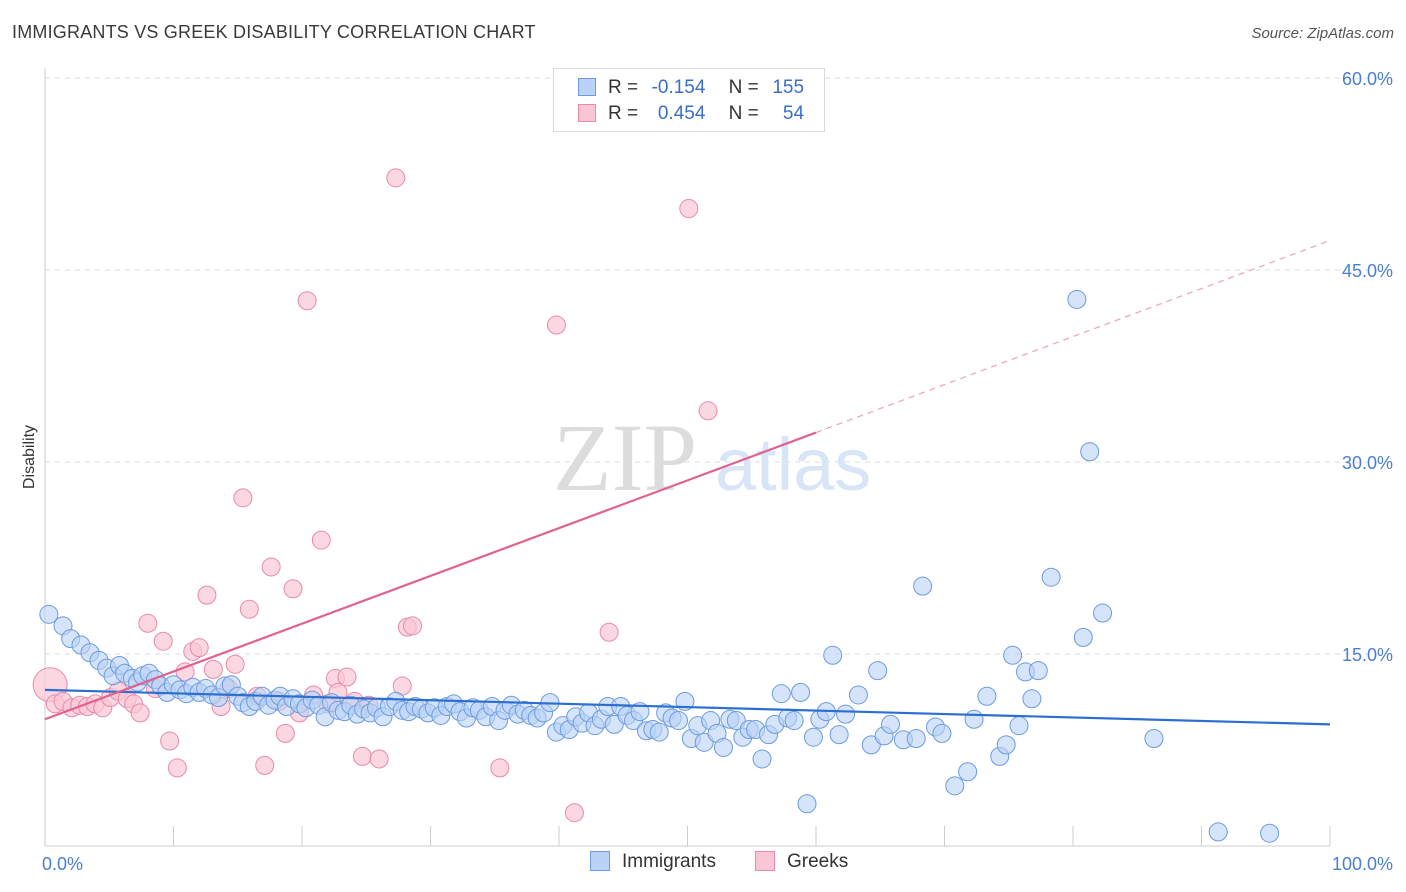  I want to click on watermark-atlas: atlas, so click(793, 464).